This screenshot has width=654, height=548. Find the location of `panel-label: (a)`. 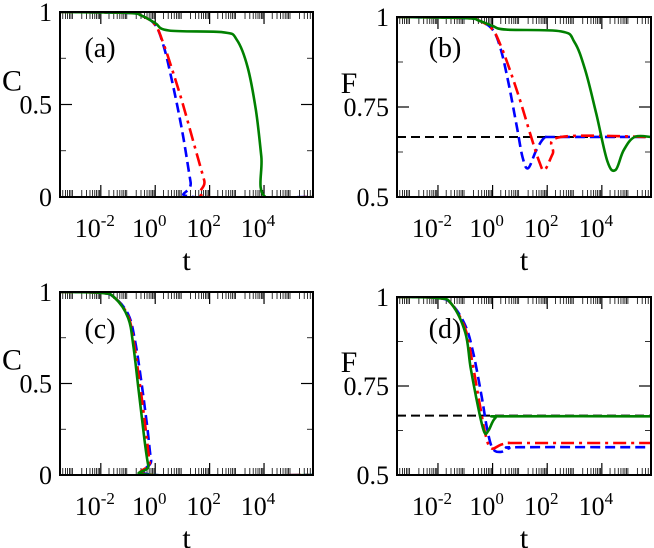

panel-label: (a) is located at coordinates (99, 48).